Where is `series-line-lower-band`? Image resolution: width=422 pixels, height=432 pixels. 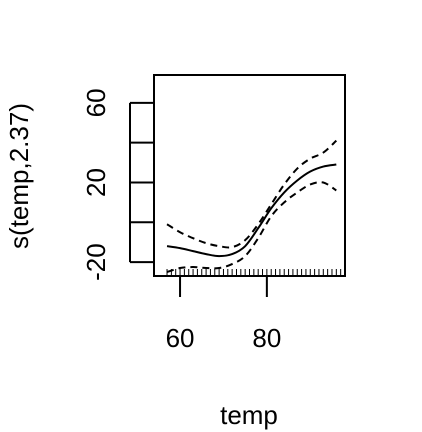
series-line-lower-band is located at coordinates (251, 227).